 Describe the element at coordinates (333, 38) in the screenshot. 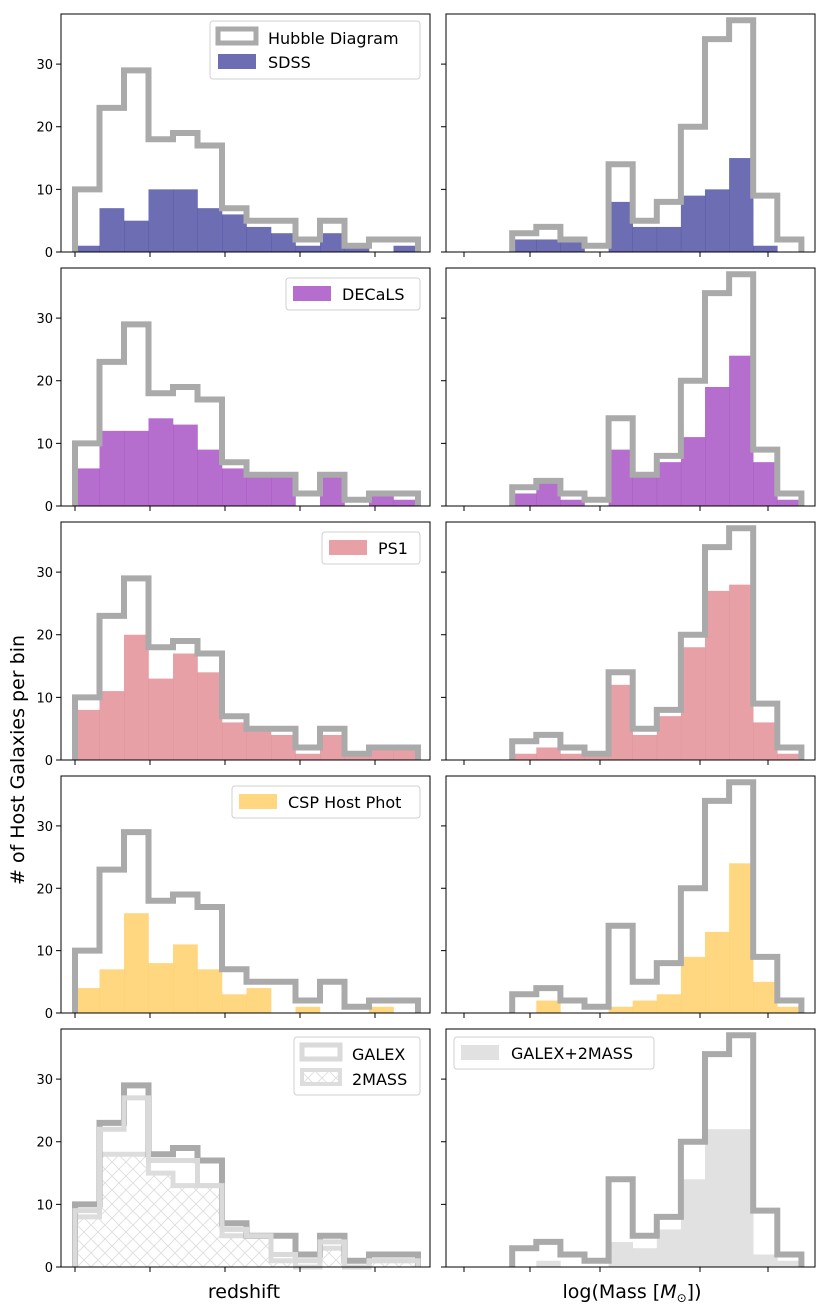

I see `legend-label-hubble-diagram: Hubble Diagram` at that location.